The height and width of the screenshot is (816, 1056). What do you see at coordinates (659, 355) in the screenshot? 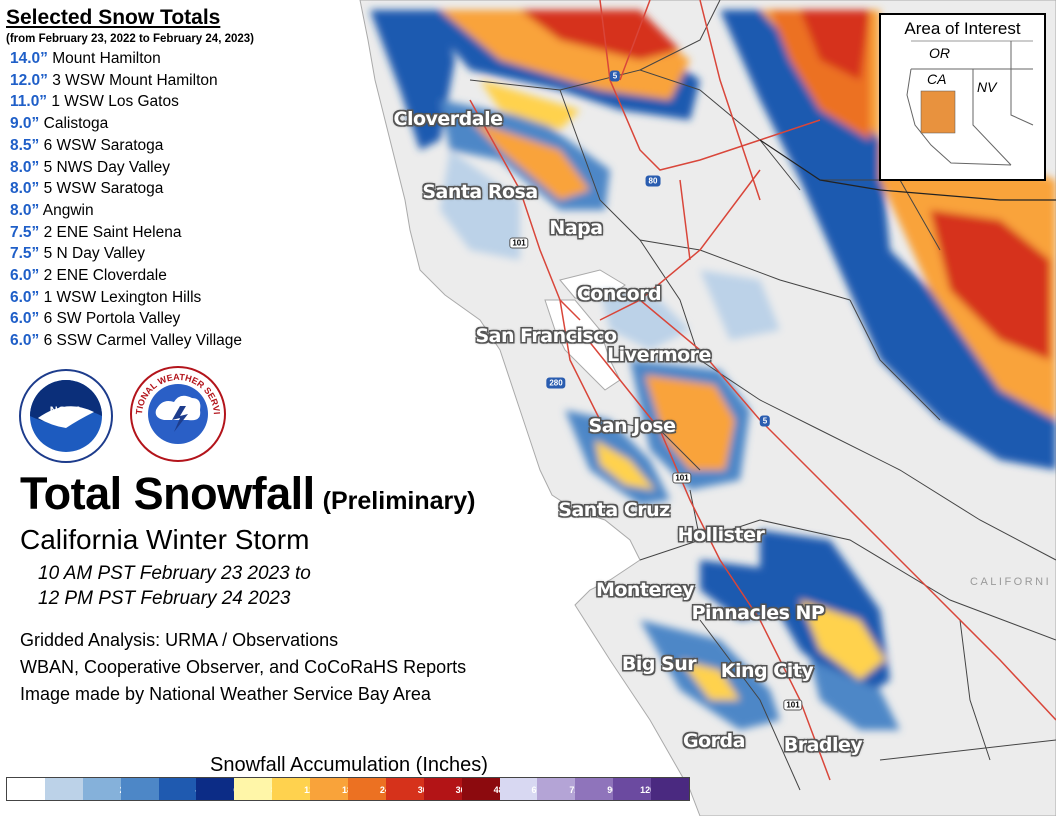
I see `city-label-livermore: Livermore` at bounding box center [659, 355].